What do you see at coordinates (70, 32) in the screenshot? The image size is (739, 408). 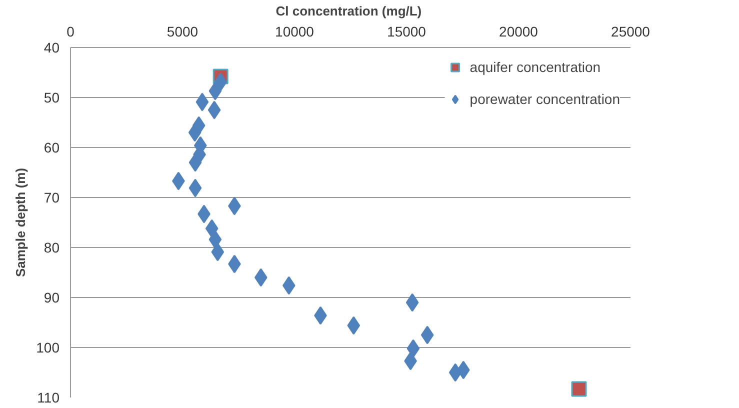 I see `x-tick-label: 0` at bounding box center [70, 32].